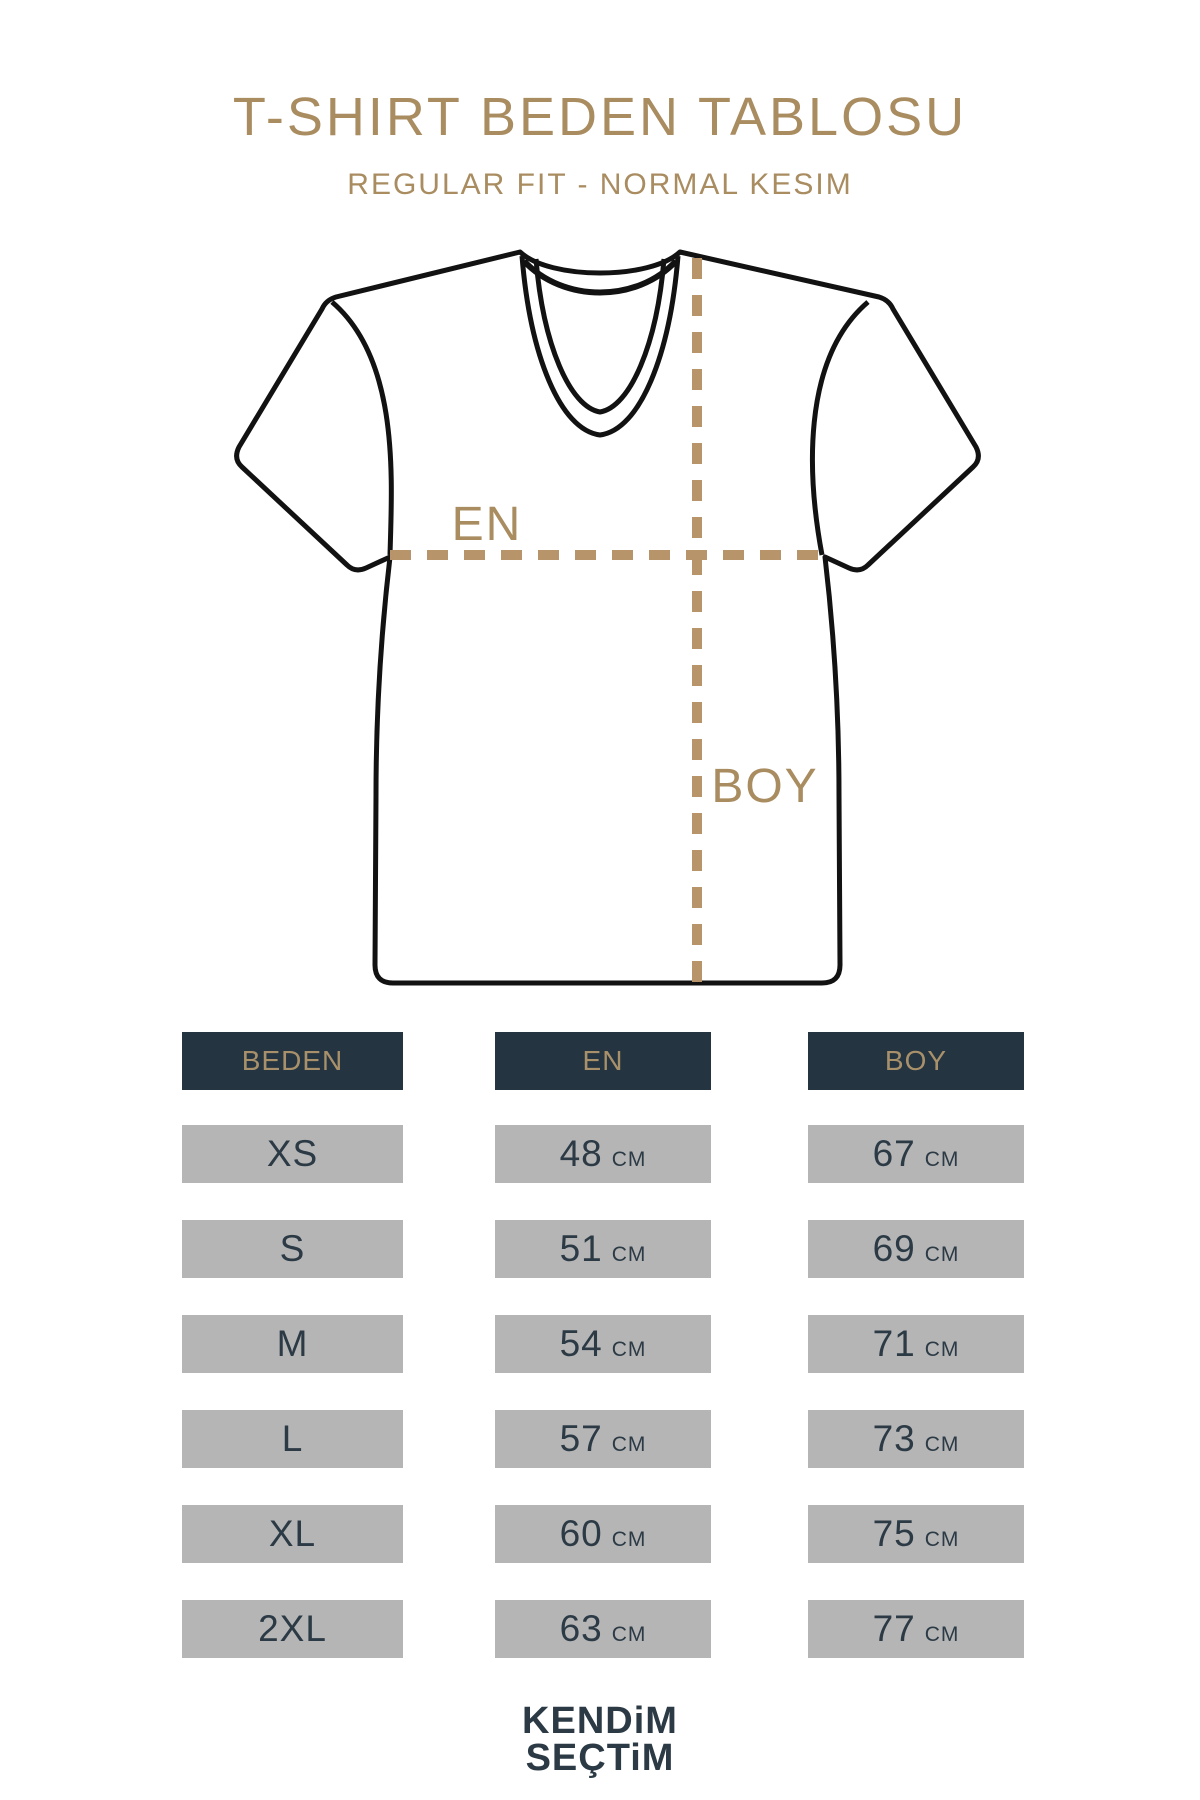 This screenshot has width=1200, height=1800. I want to click on width-value-cell: 51 CM, so click(603, 1249).